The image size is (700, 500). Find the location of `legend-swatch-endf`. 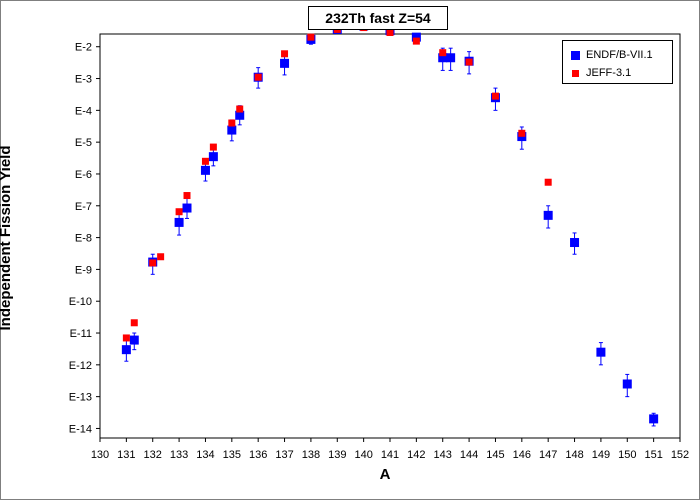

legend-swatch-endf is located at coordinates (575, 55).